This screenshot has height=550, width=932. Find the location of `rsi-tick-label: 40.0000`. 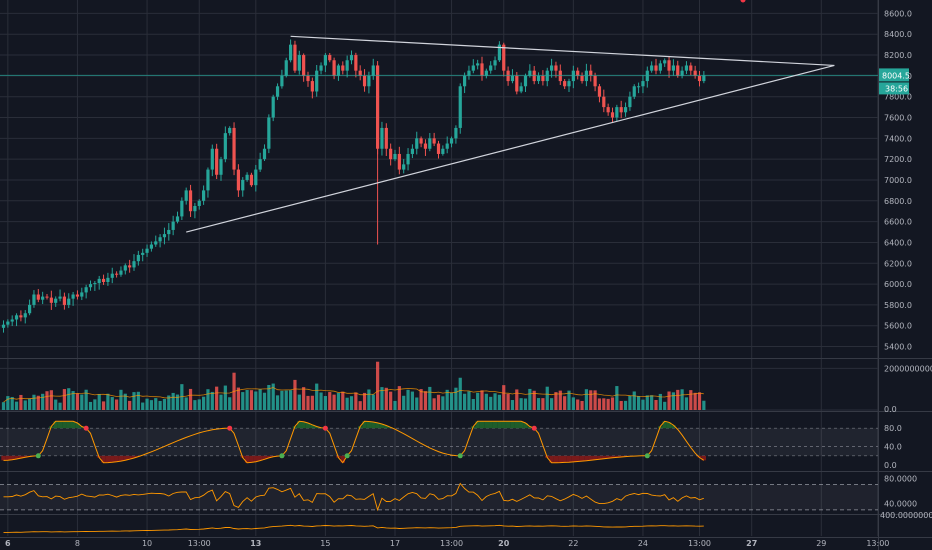

rsi-tick-label: 40.0000 is located at coordinates (900, 504).